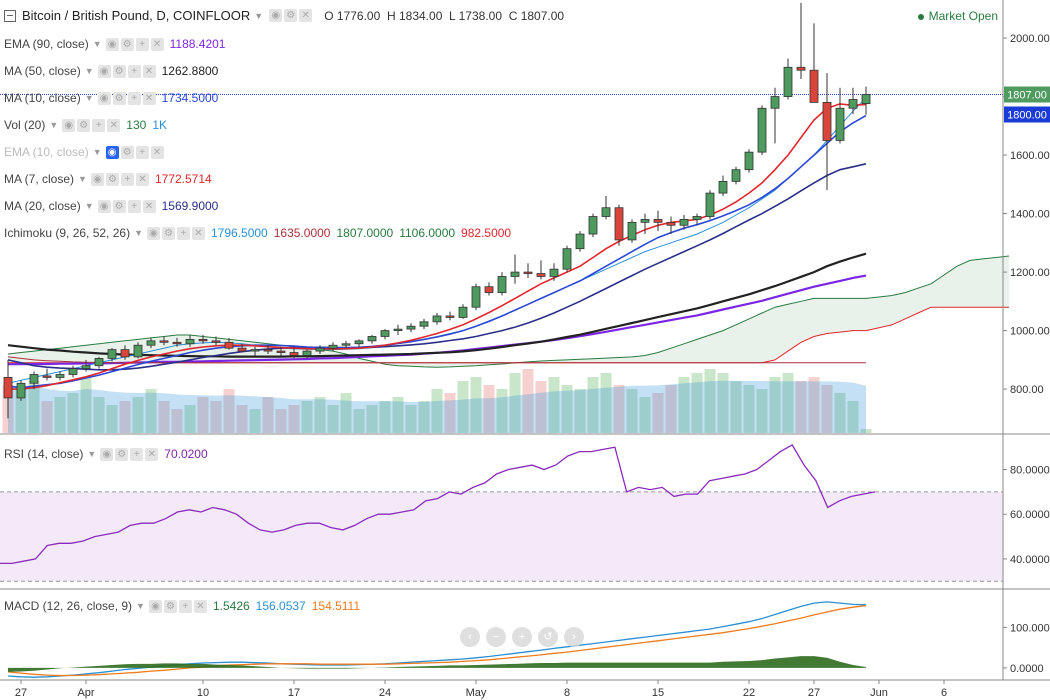 Image resolution: width=1050 pixels, height=700 pixels. What do you see at coordinates (522, 637) in the screenshot?
I see `zoom-in-icon: +` at bounding box center [522, 637].